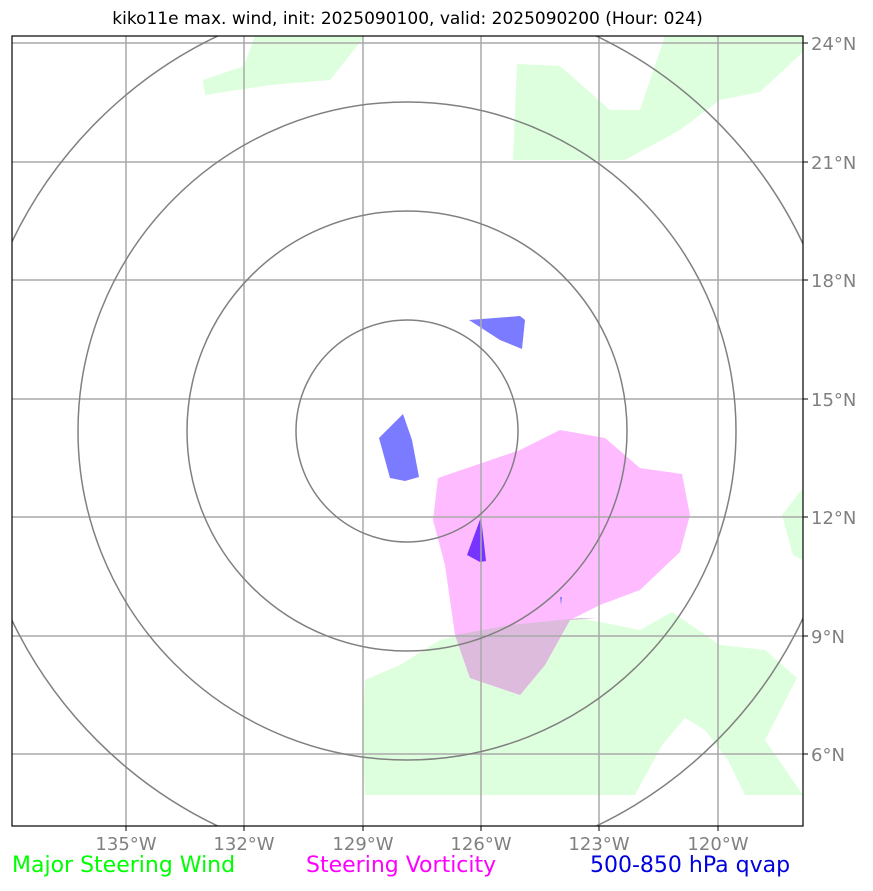 Image resolution: width=873 pixels, height=891 pixels. I want to click on lon-label: 123°W, so click(598, 844).